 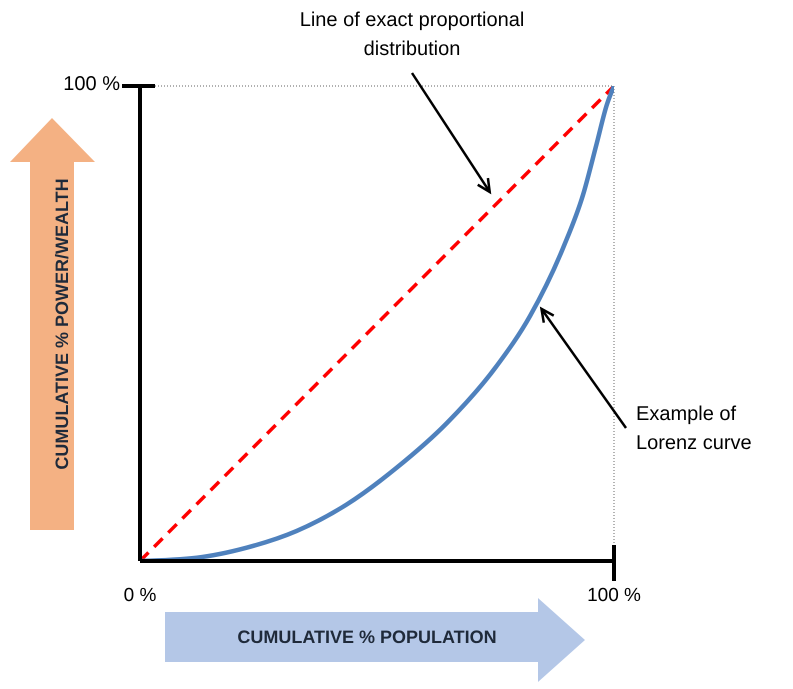 I want to click on text: Line of exact proportional distribution, so click(x=412, y=35).